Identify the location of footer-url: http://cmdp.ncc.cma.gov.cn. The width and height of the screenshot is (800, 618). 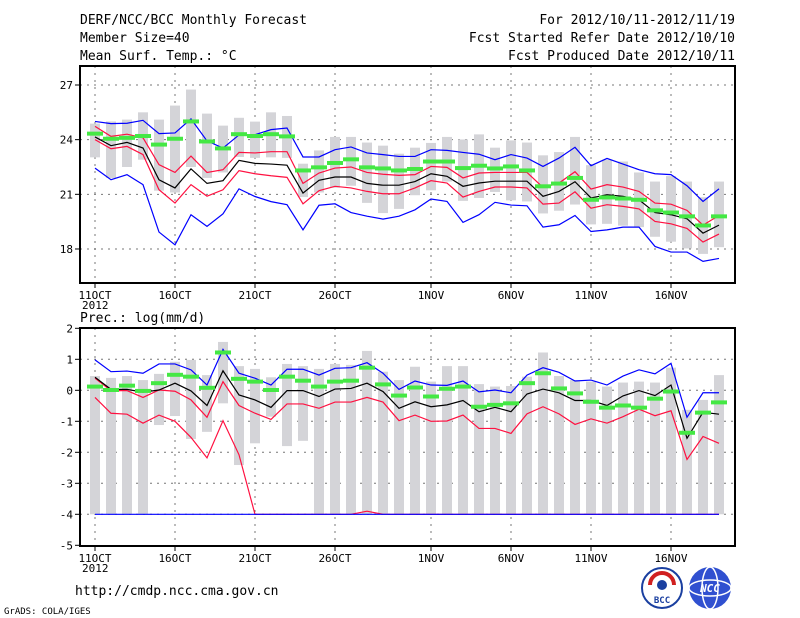
(177, 591).